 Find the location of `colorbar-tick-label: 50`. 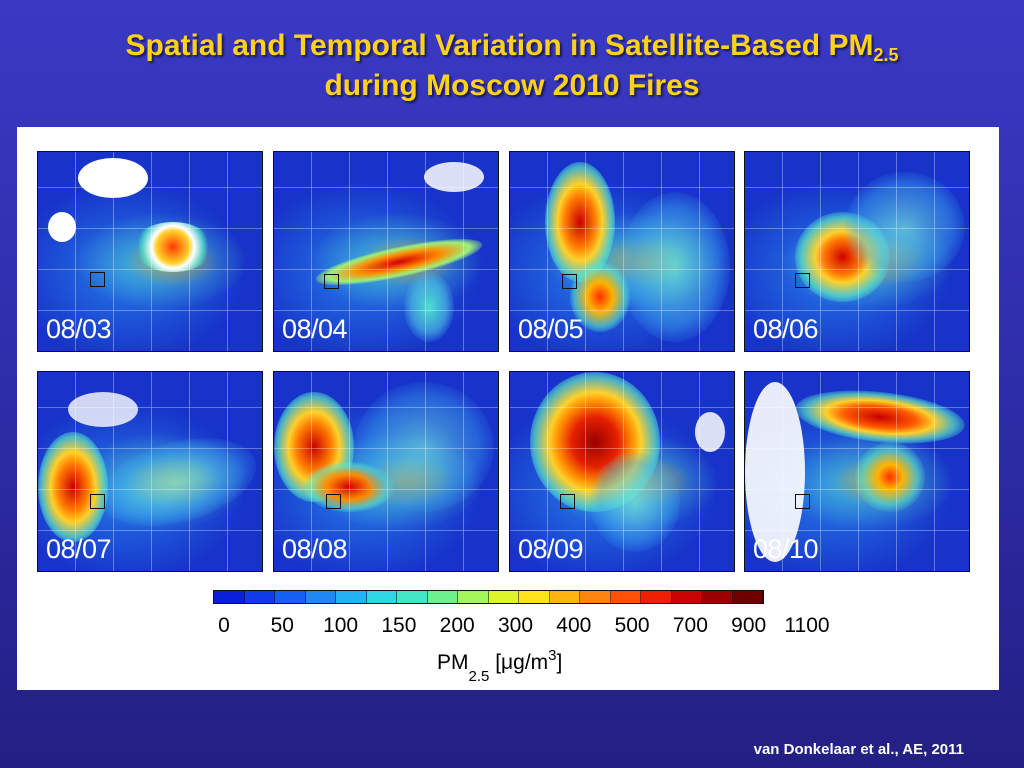

colorbar-tick-label: 50 is located at coordinates (282, 625).